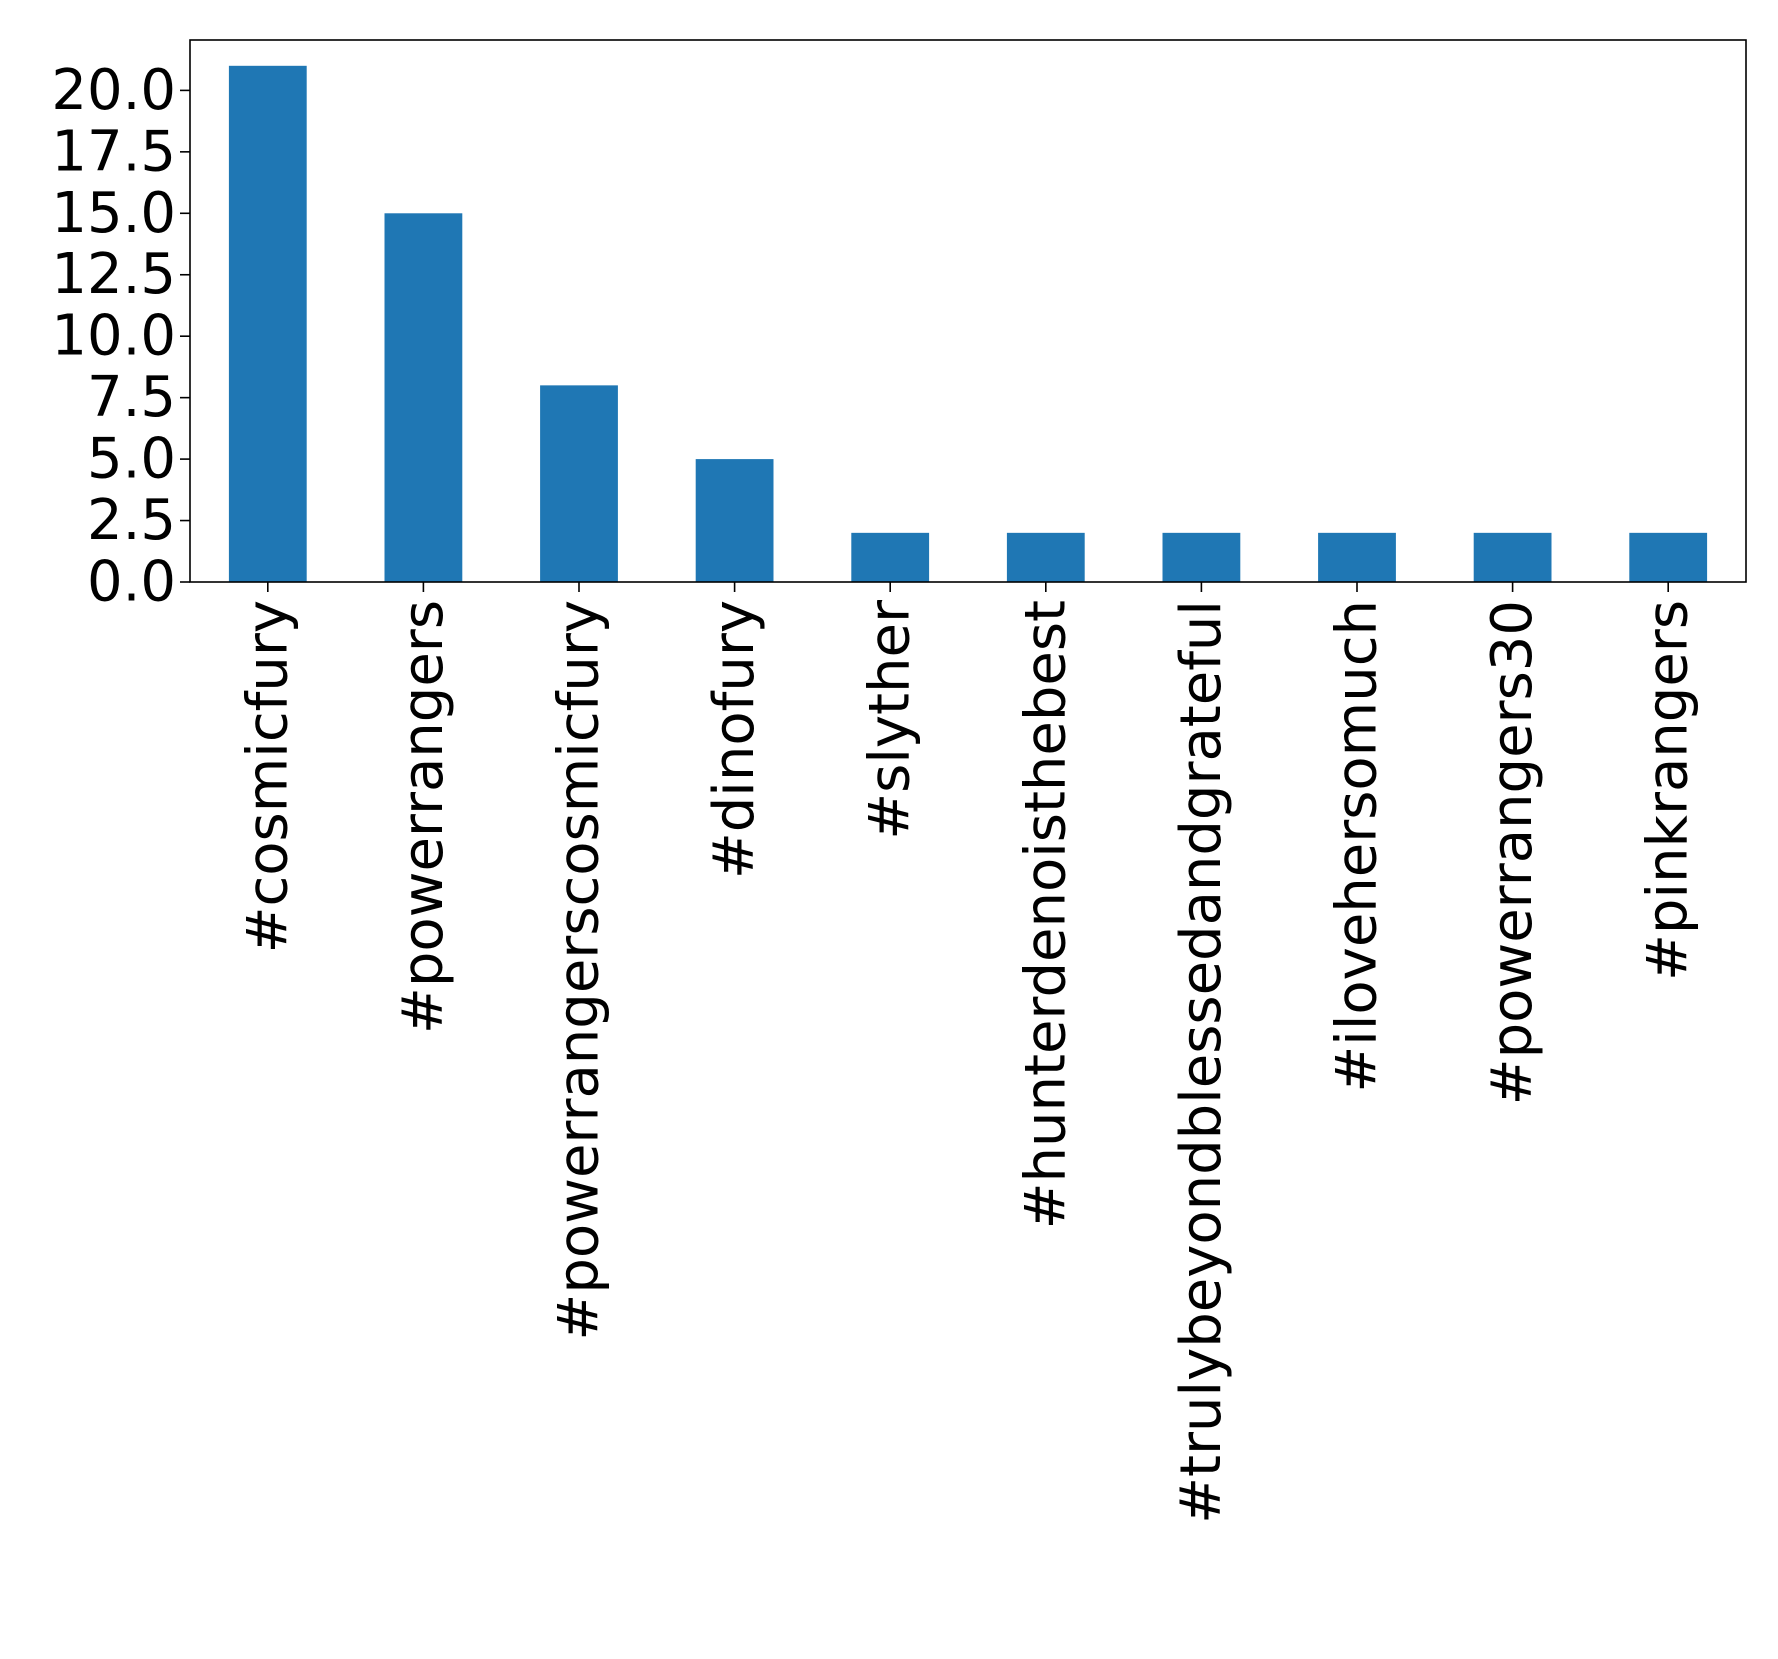 The height and width of the screenshot is (1659, 1778). What do you see at coordinates (1668, 790) in the screenshot?
I see `x-tick-label: #pinkrangers` at bounding box center [1668, 790].